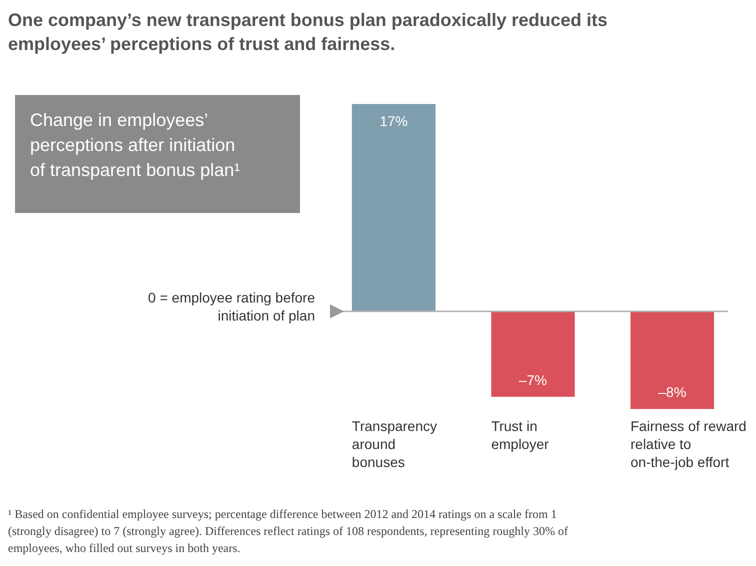 This screenshot has height=566, width=756. Describe the element at coordinates (533, 380) in the screenshot. I see `data-label: –7%` at that location.